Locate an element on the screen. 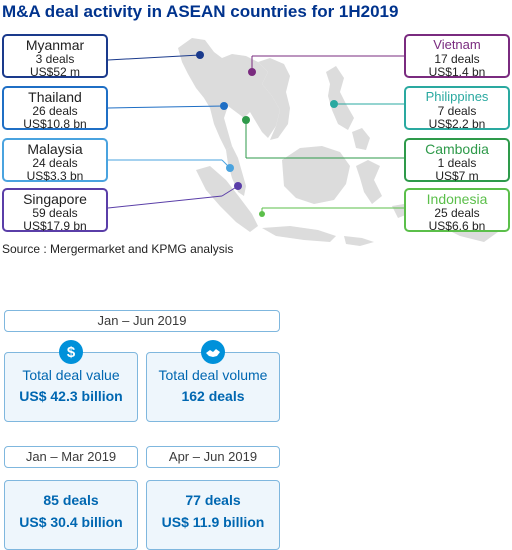 Image resolution: width=512 pixels, height=550 pixels. country-box-thailand: Thailand 26 deals US$10.8 bn is located at coordinates (55, 108).